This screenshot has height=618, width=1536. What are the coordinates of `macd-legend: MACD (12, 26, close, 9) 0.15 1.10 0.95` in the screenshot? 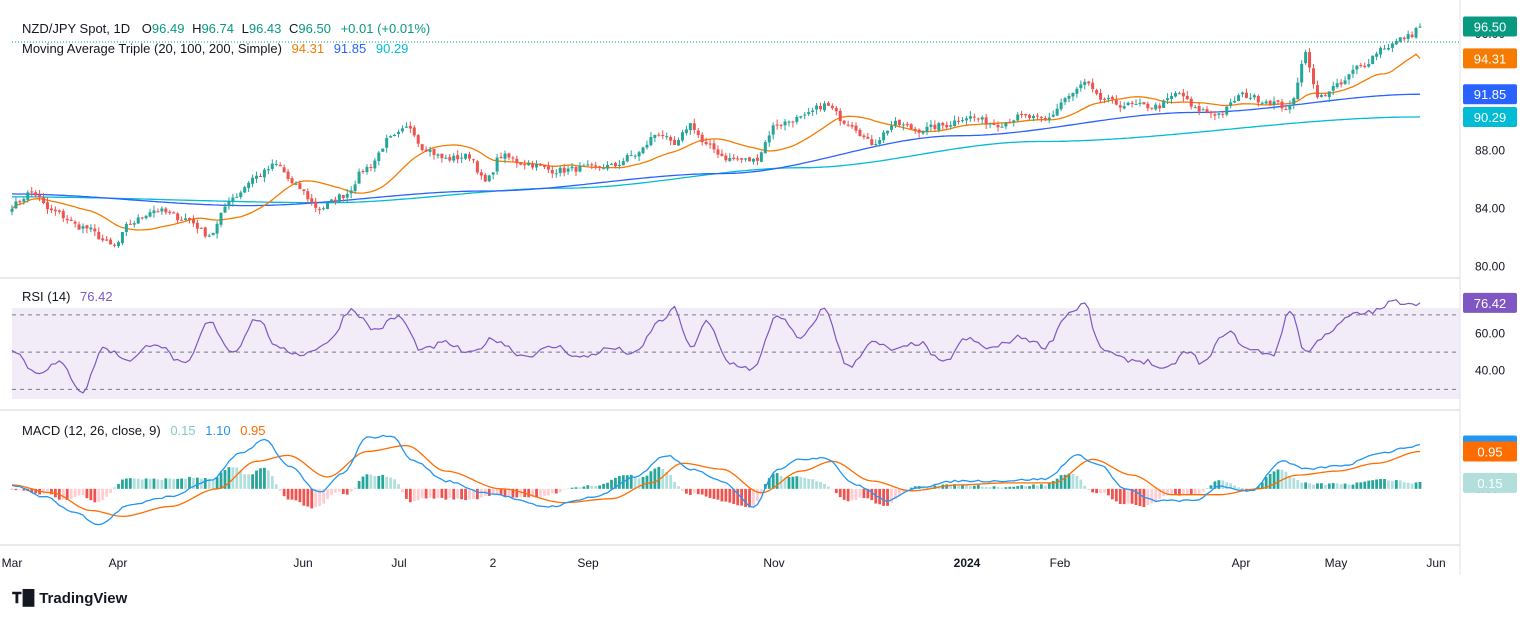 It's located at (144, 430).